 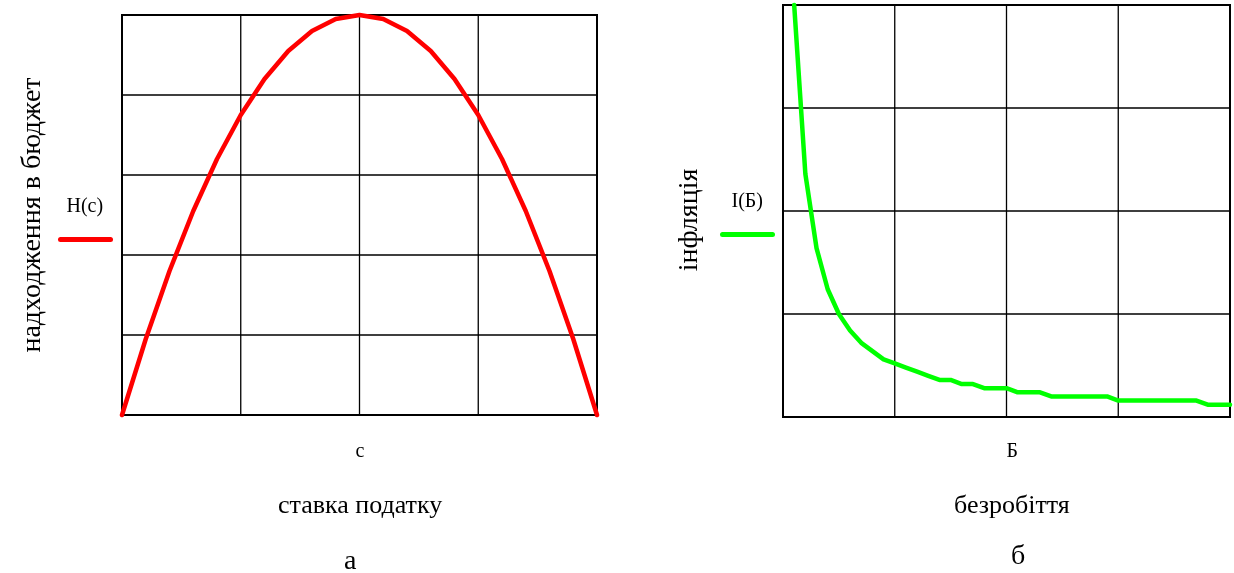 What do you see at coordinates (747, 200) in the screenshot?
I see `text: I(Б)` at bounding box center [747, 200].